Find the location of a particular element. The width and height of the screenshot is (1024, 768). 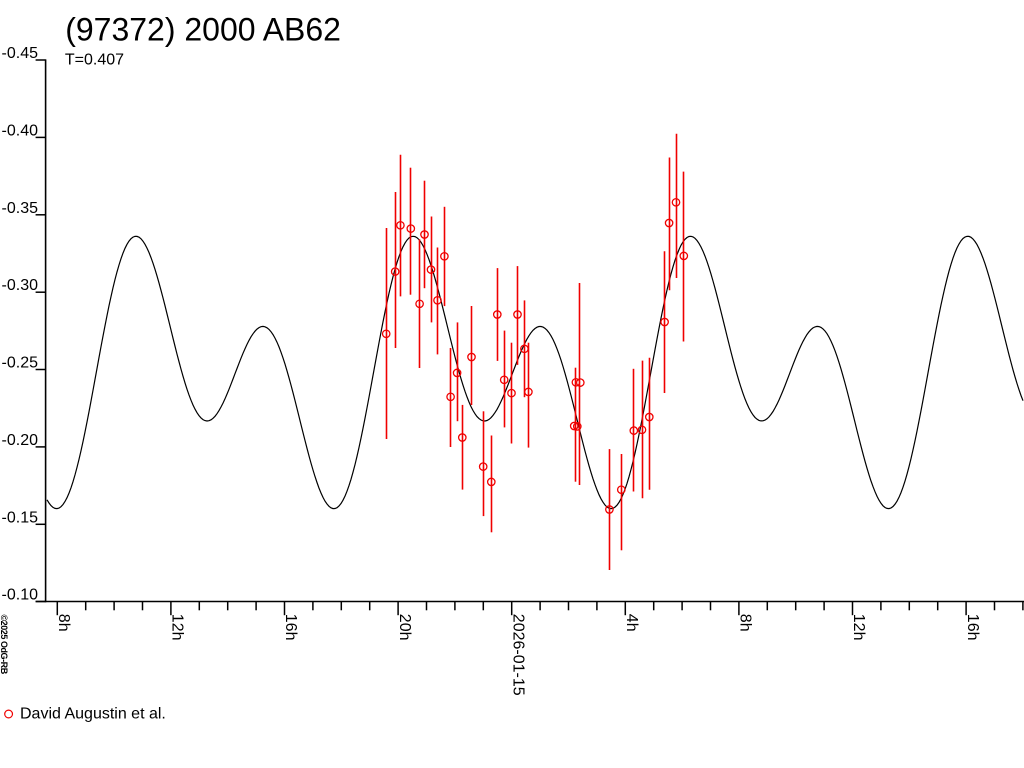

svg-text: 4h is located at coordinates (631, 623).